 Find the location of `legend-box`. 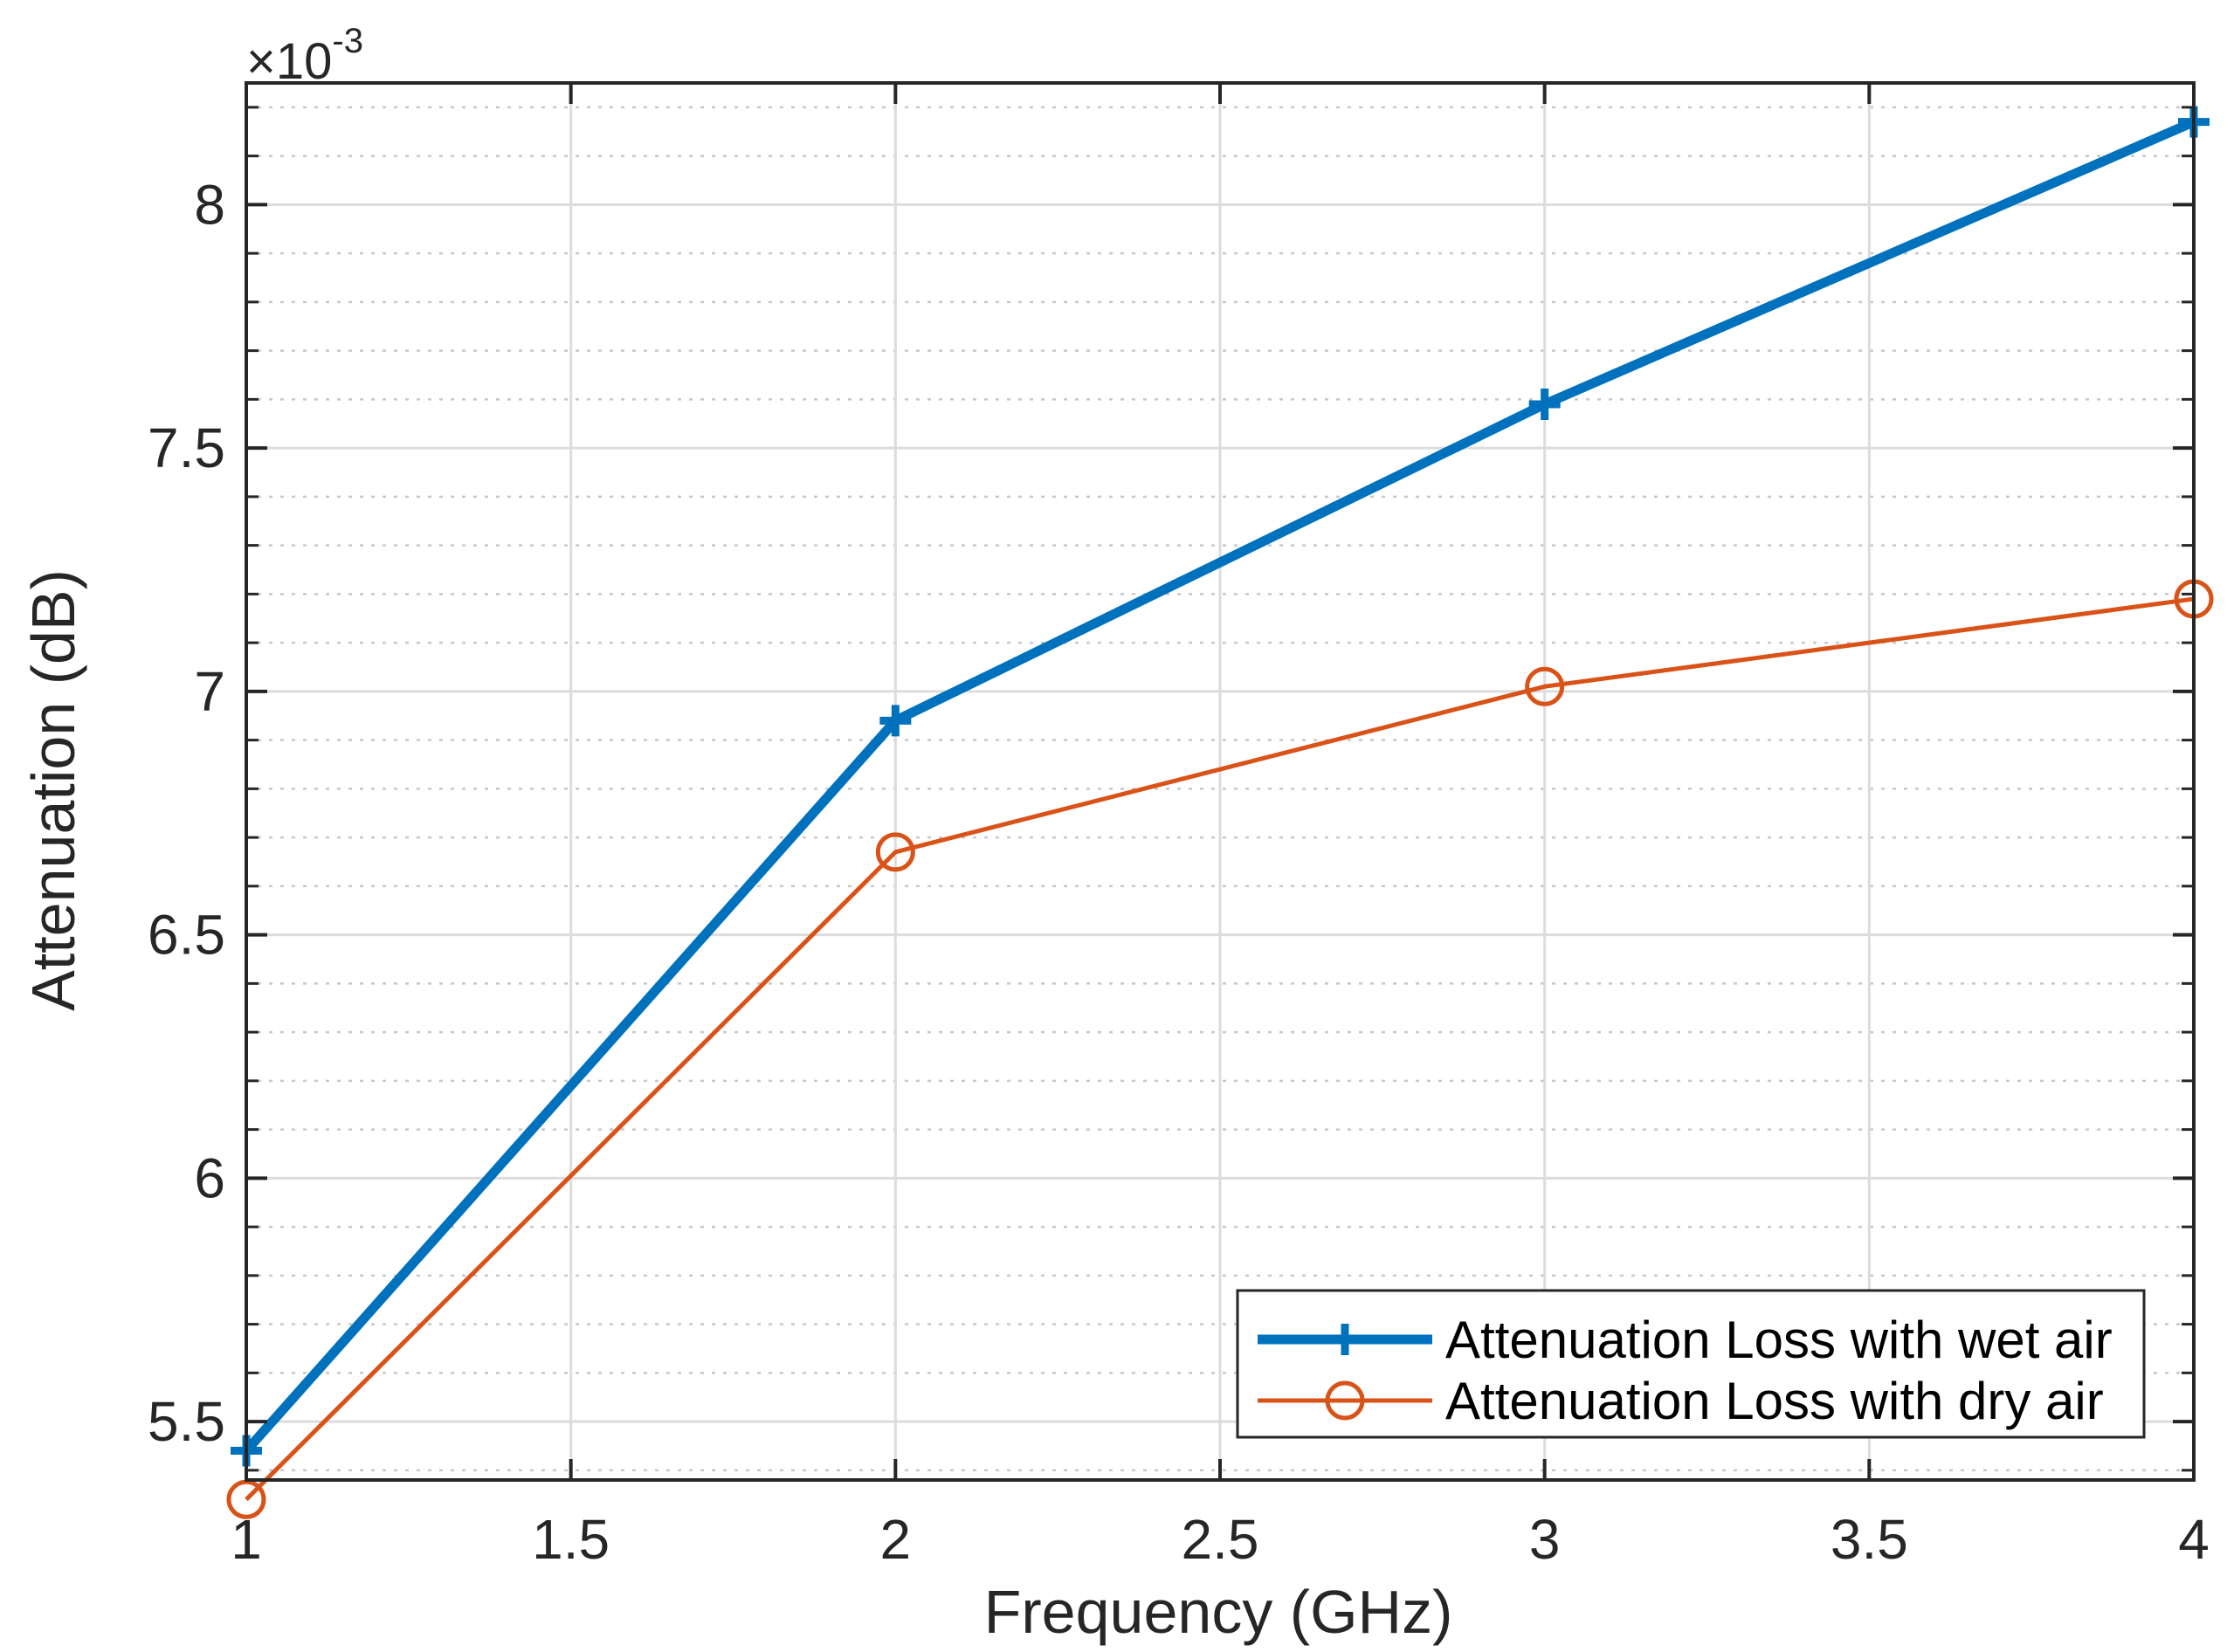

legend-box is located at coordinates (1691, 1364).